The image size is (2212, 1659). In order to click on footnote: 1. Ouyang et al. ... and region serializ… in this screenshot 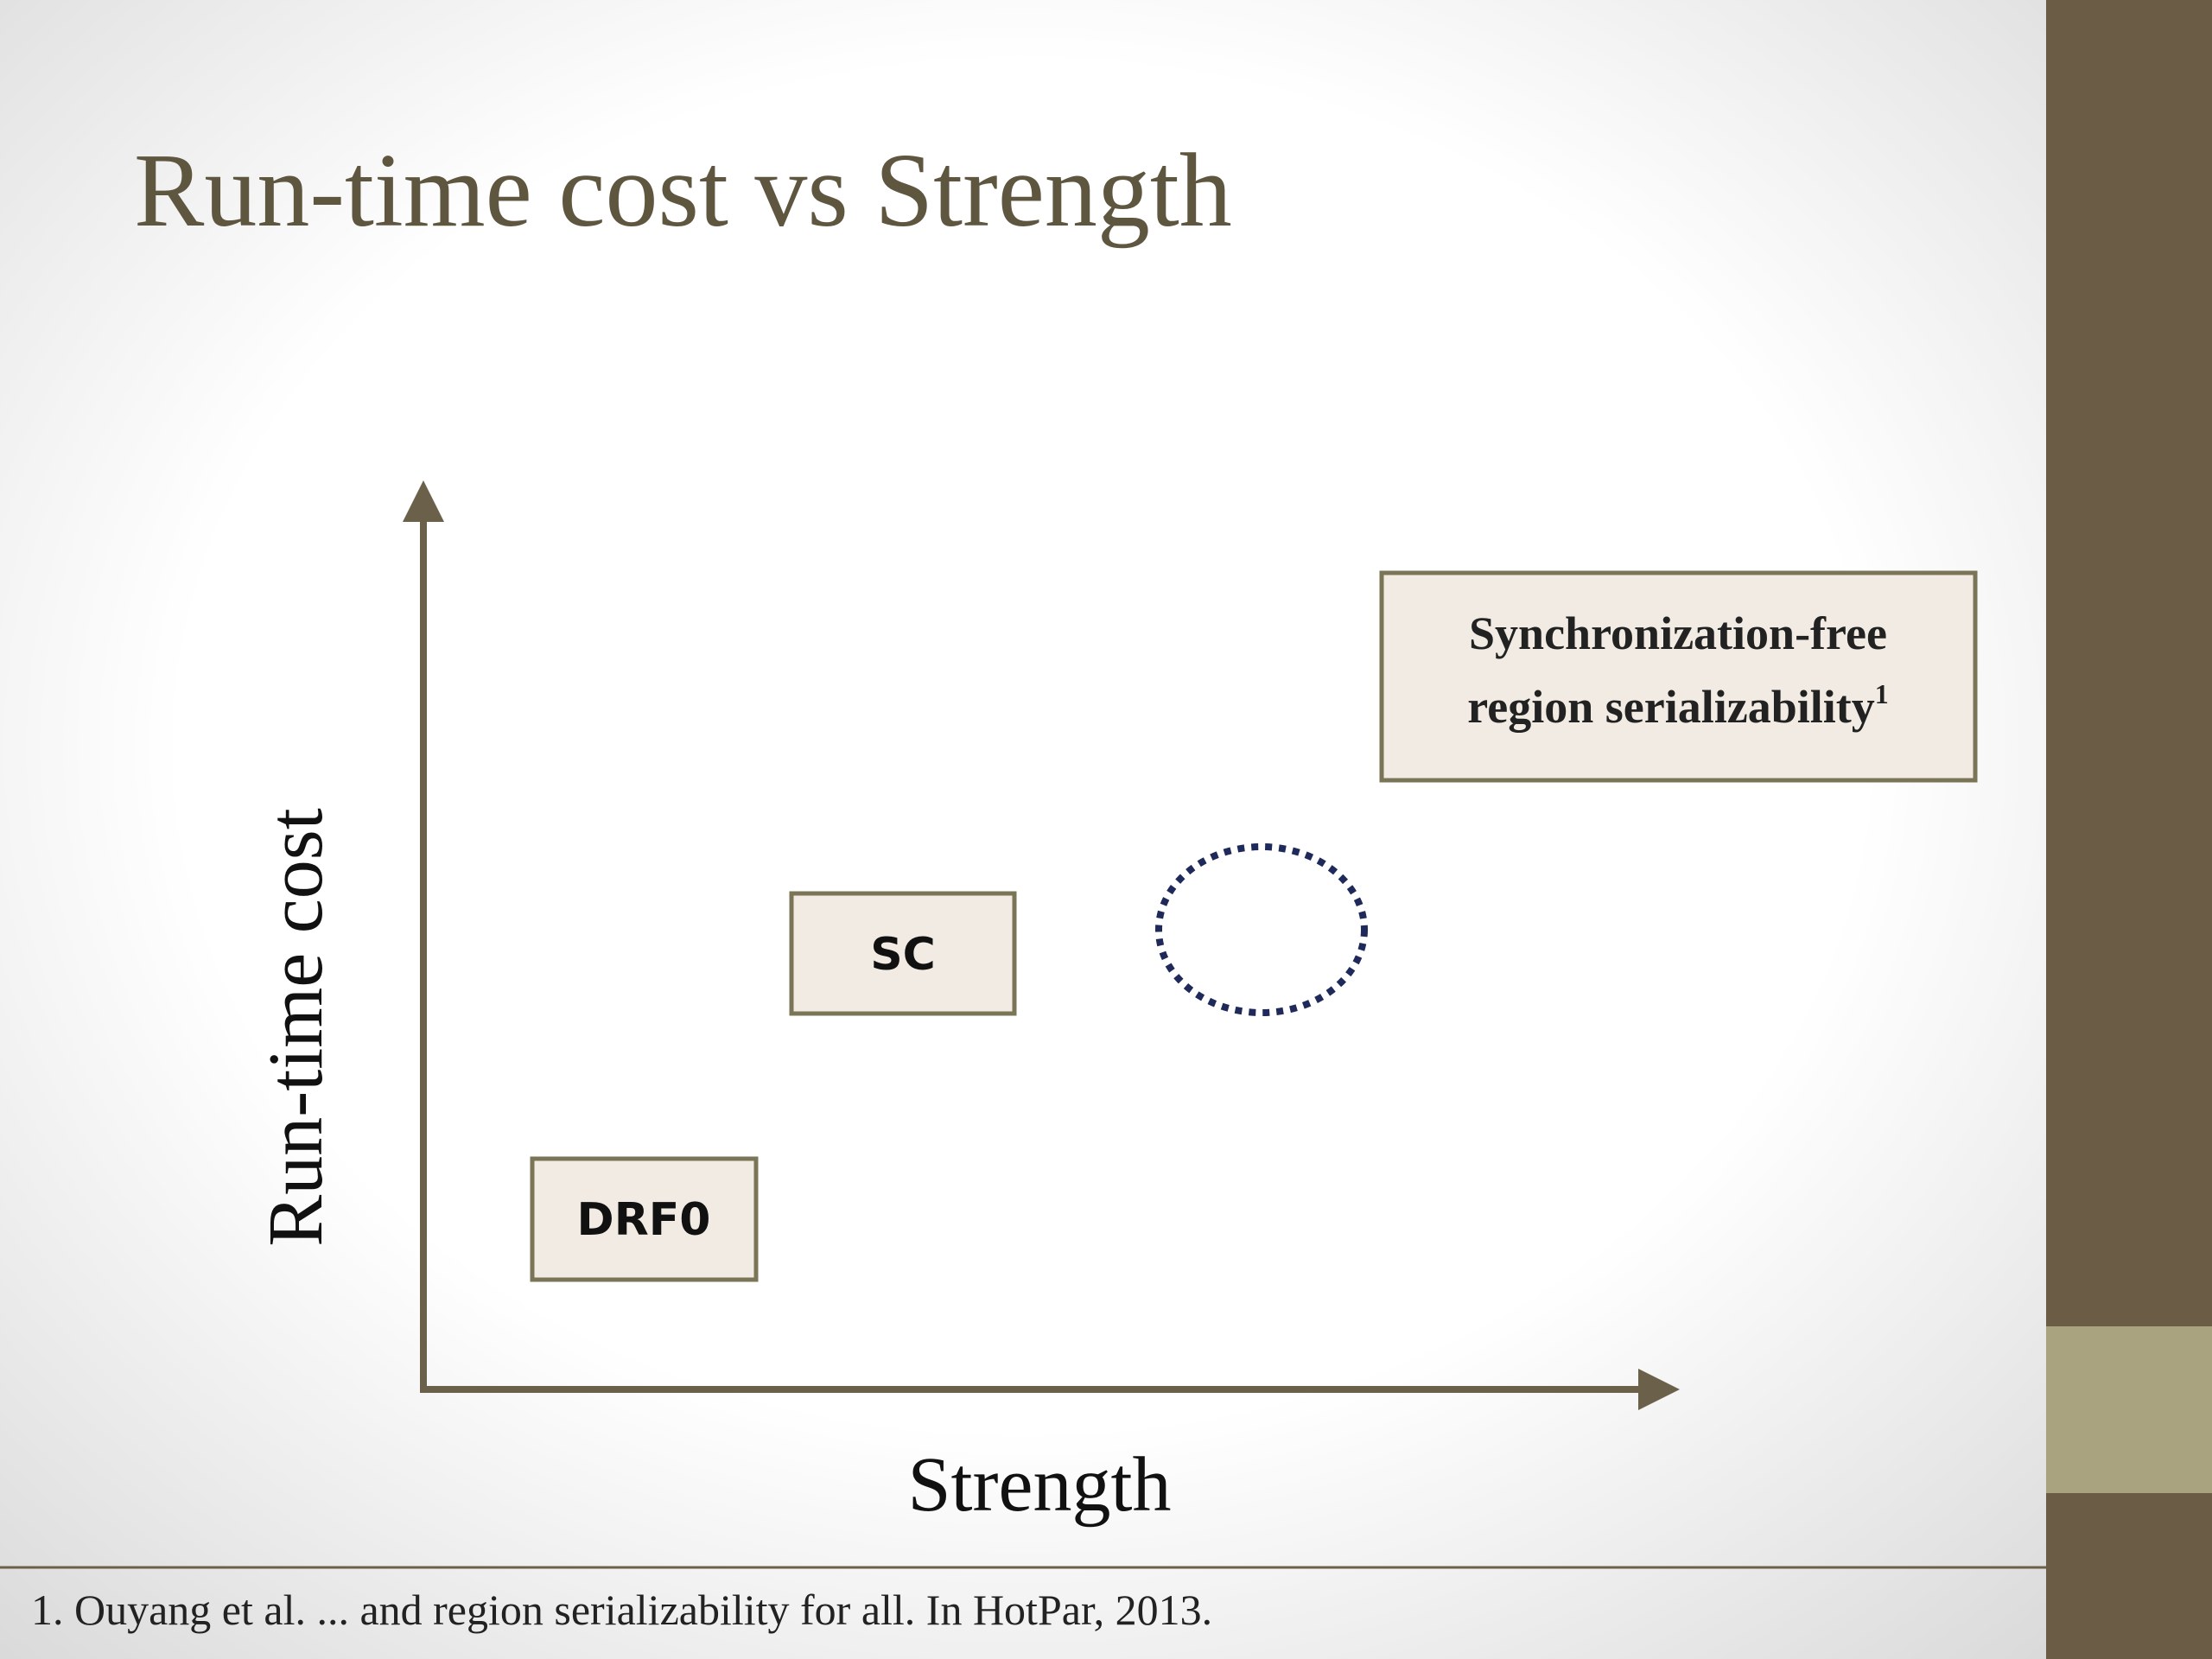, I will do `click(621, 1610)`.